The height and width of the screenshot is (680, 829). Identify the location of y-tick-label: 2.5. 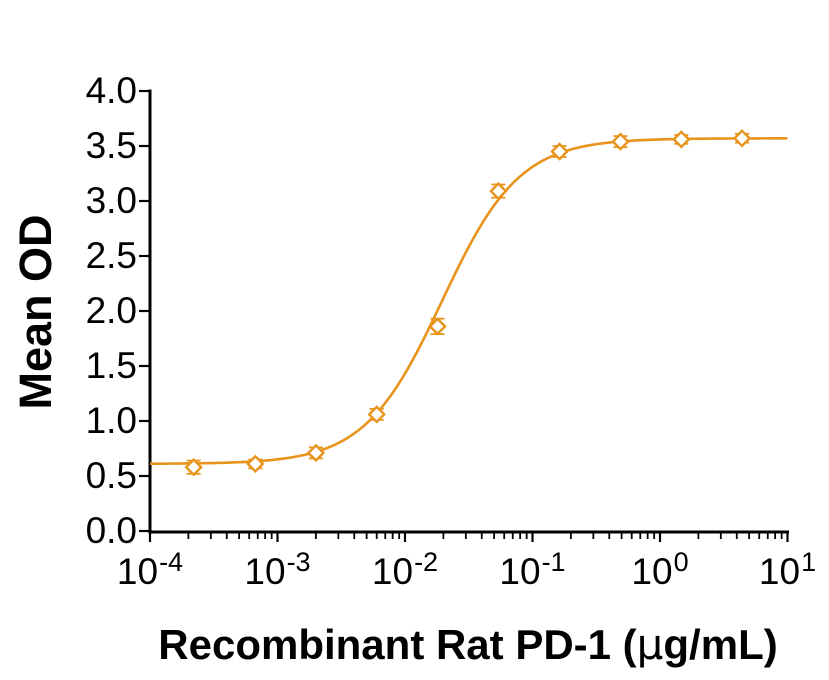
(111, 255).